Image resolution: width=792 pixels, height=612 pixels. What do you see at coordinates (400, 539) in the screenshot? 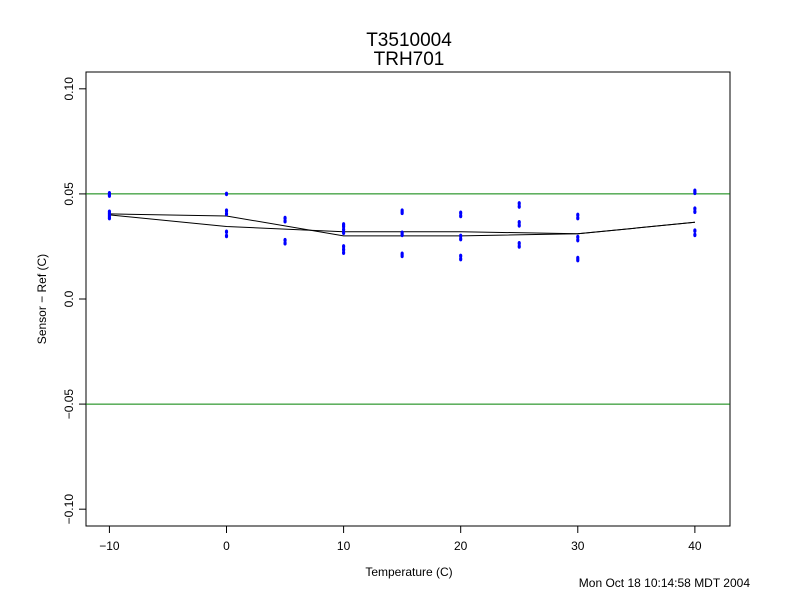
I see `x-axis: −10 0 10 20 30 40` at bounding box center [400, 539].